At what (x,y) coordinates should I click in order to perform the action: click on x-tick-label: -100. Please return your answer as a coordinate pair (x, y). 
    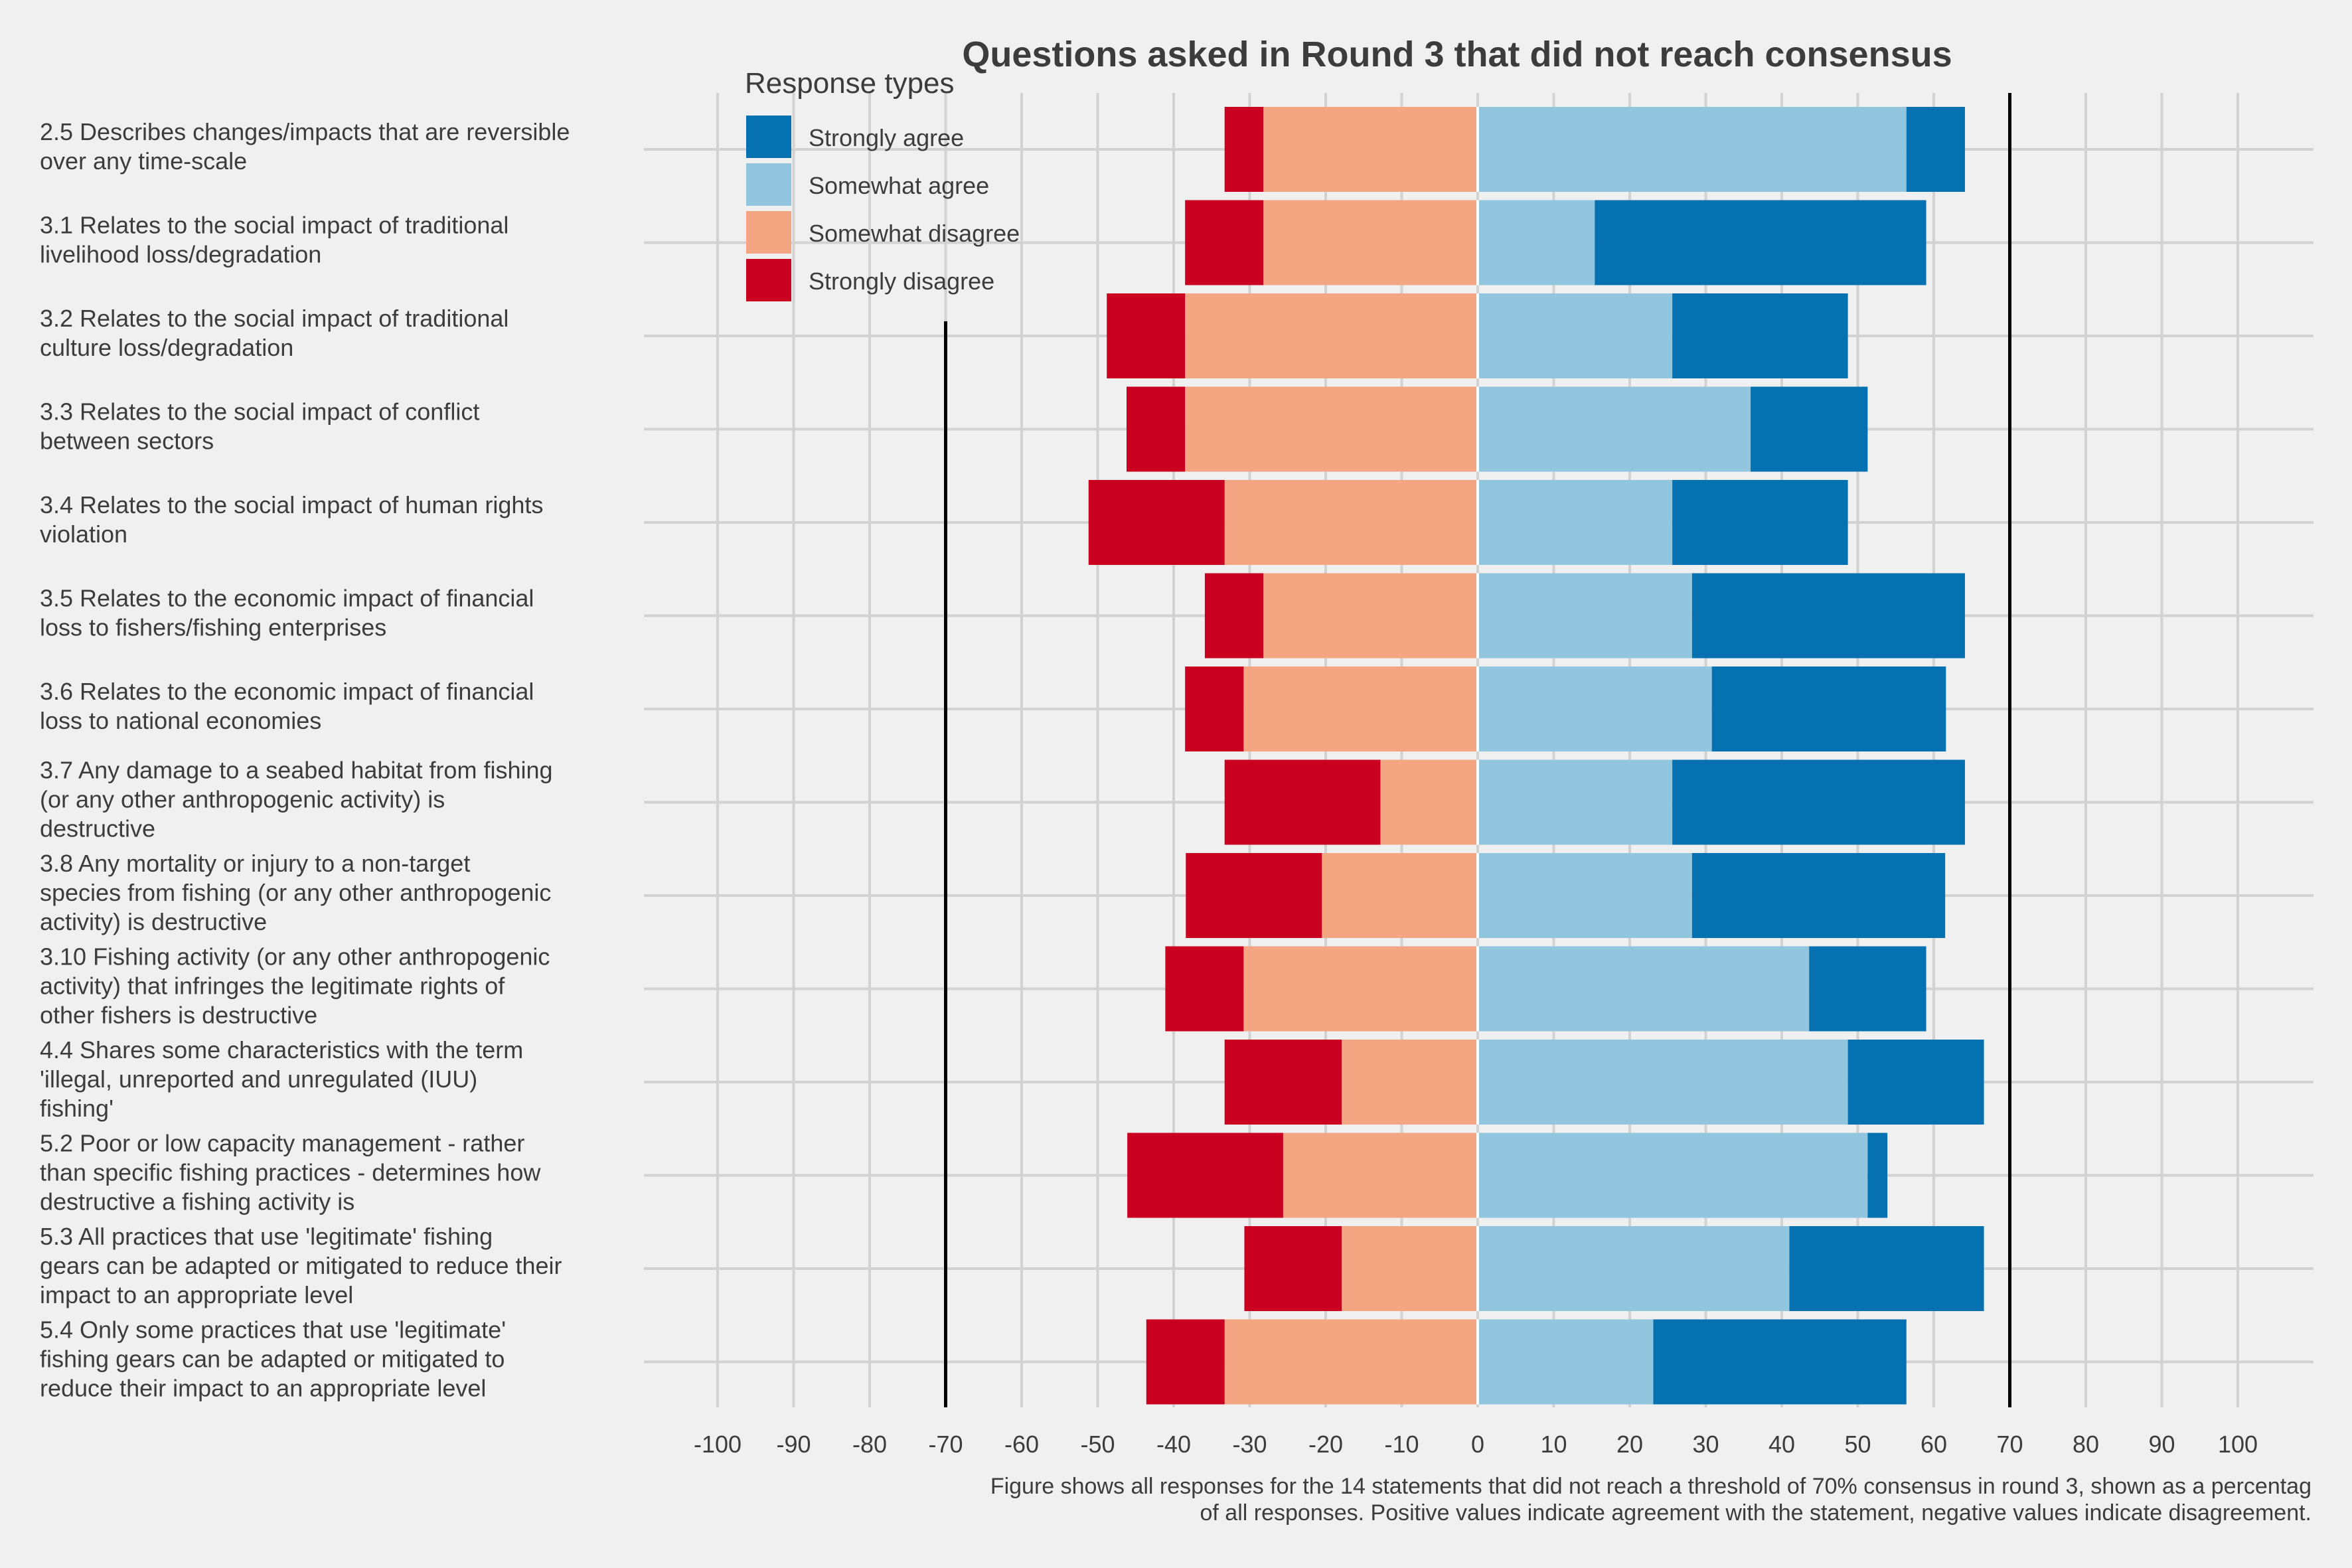
    Looking at the image, I should click on (718, 1445).